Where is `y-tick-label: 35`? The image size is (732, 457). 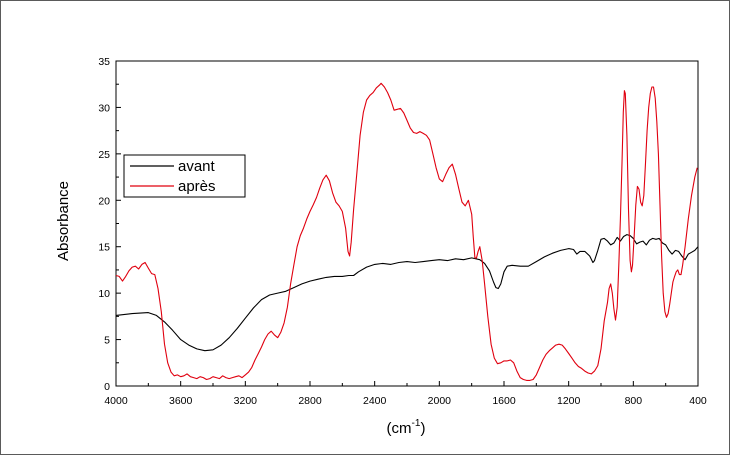 y-tick-label: 35 is located at coordinates (104, 62).